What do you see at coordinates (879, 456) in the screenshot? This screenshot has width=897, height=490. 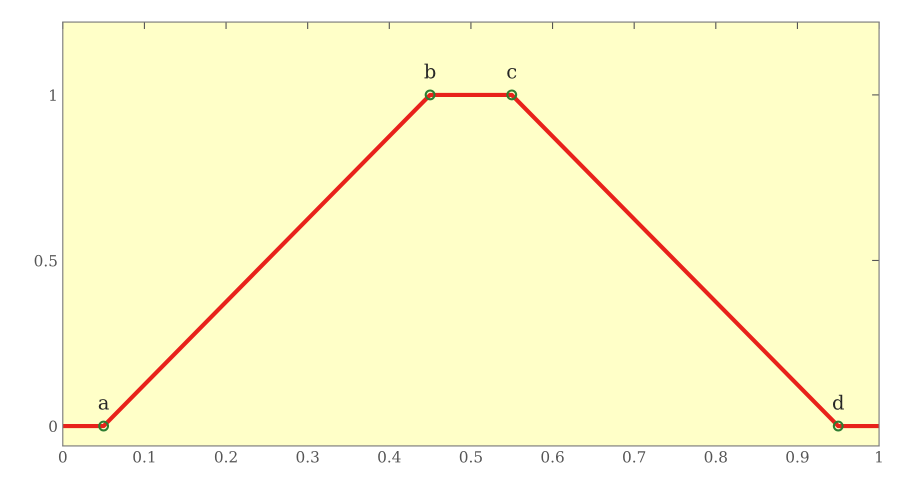 I see `x-tick-label: 1` at bounding box center [879, 456].